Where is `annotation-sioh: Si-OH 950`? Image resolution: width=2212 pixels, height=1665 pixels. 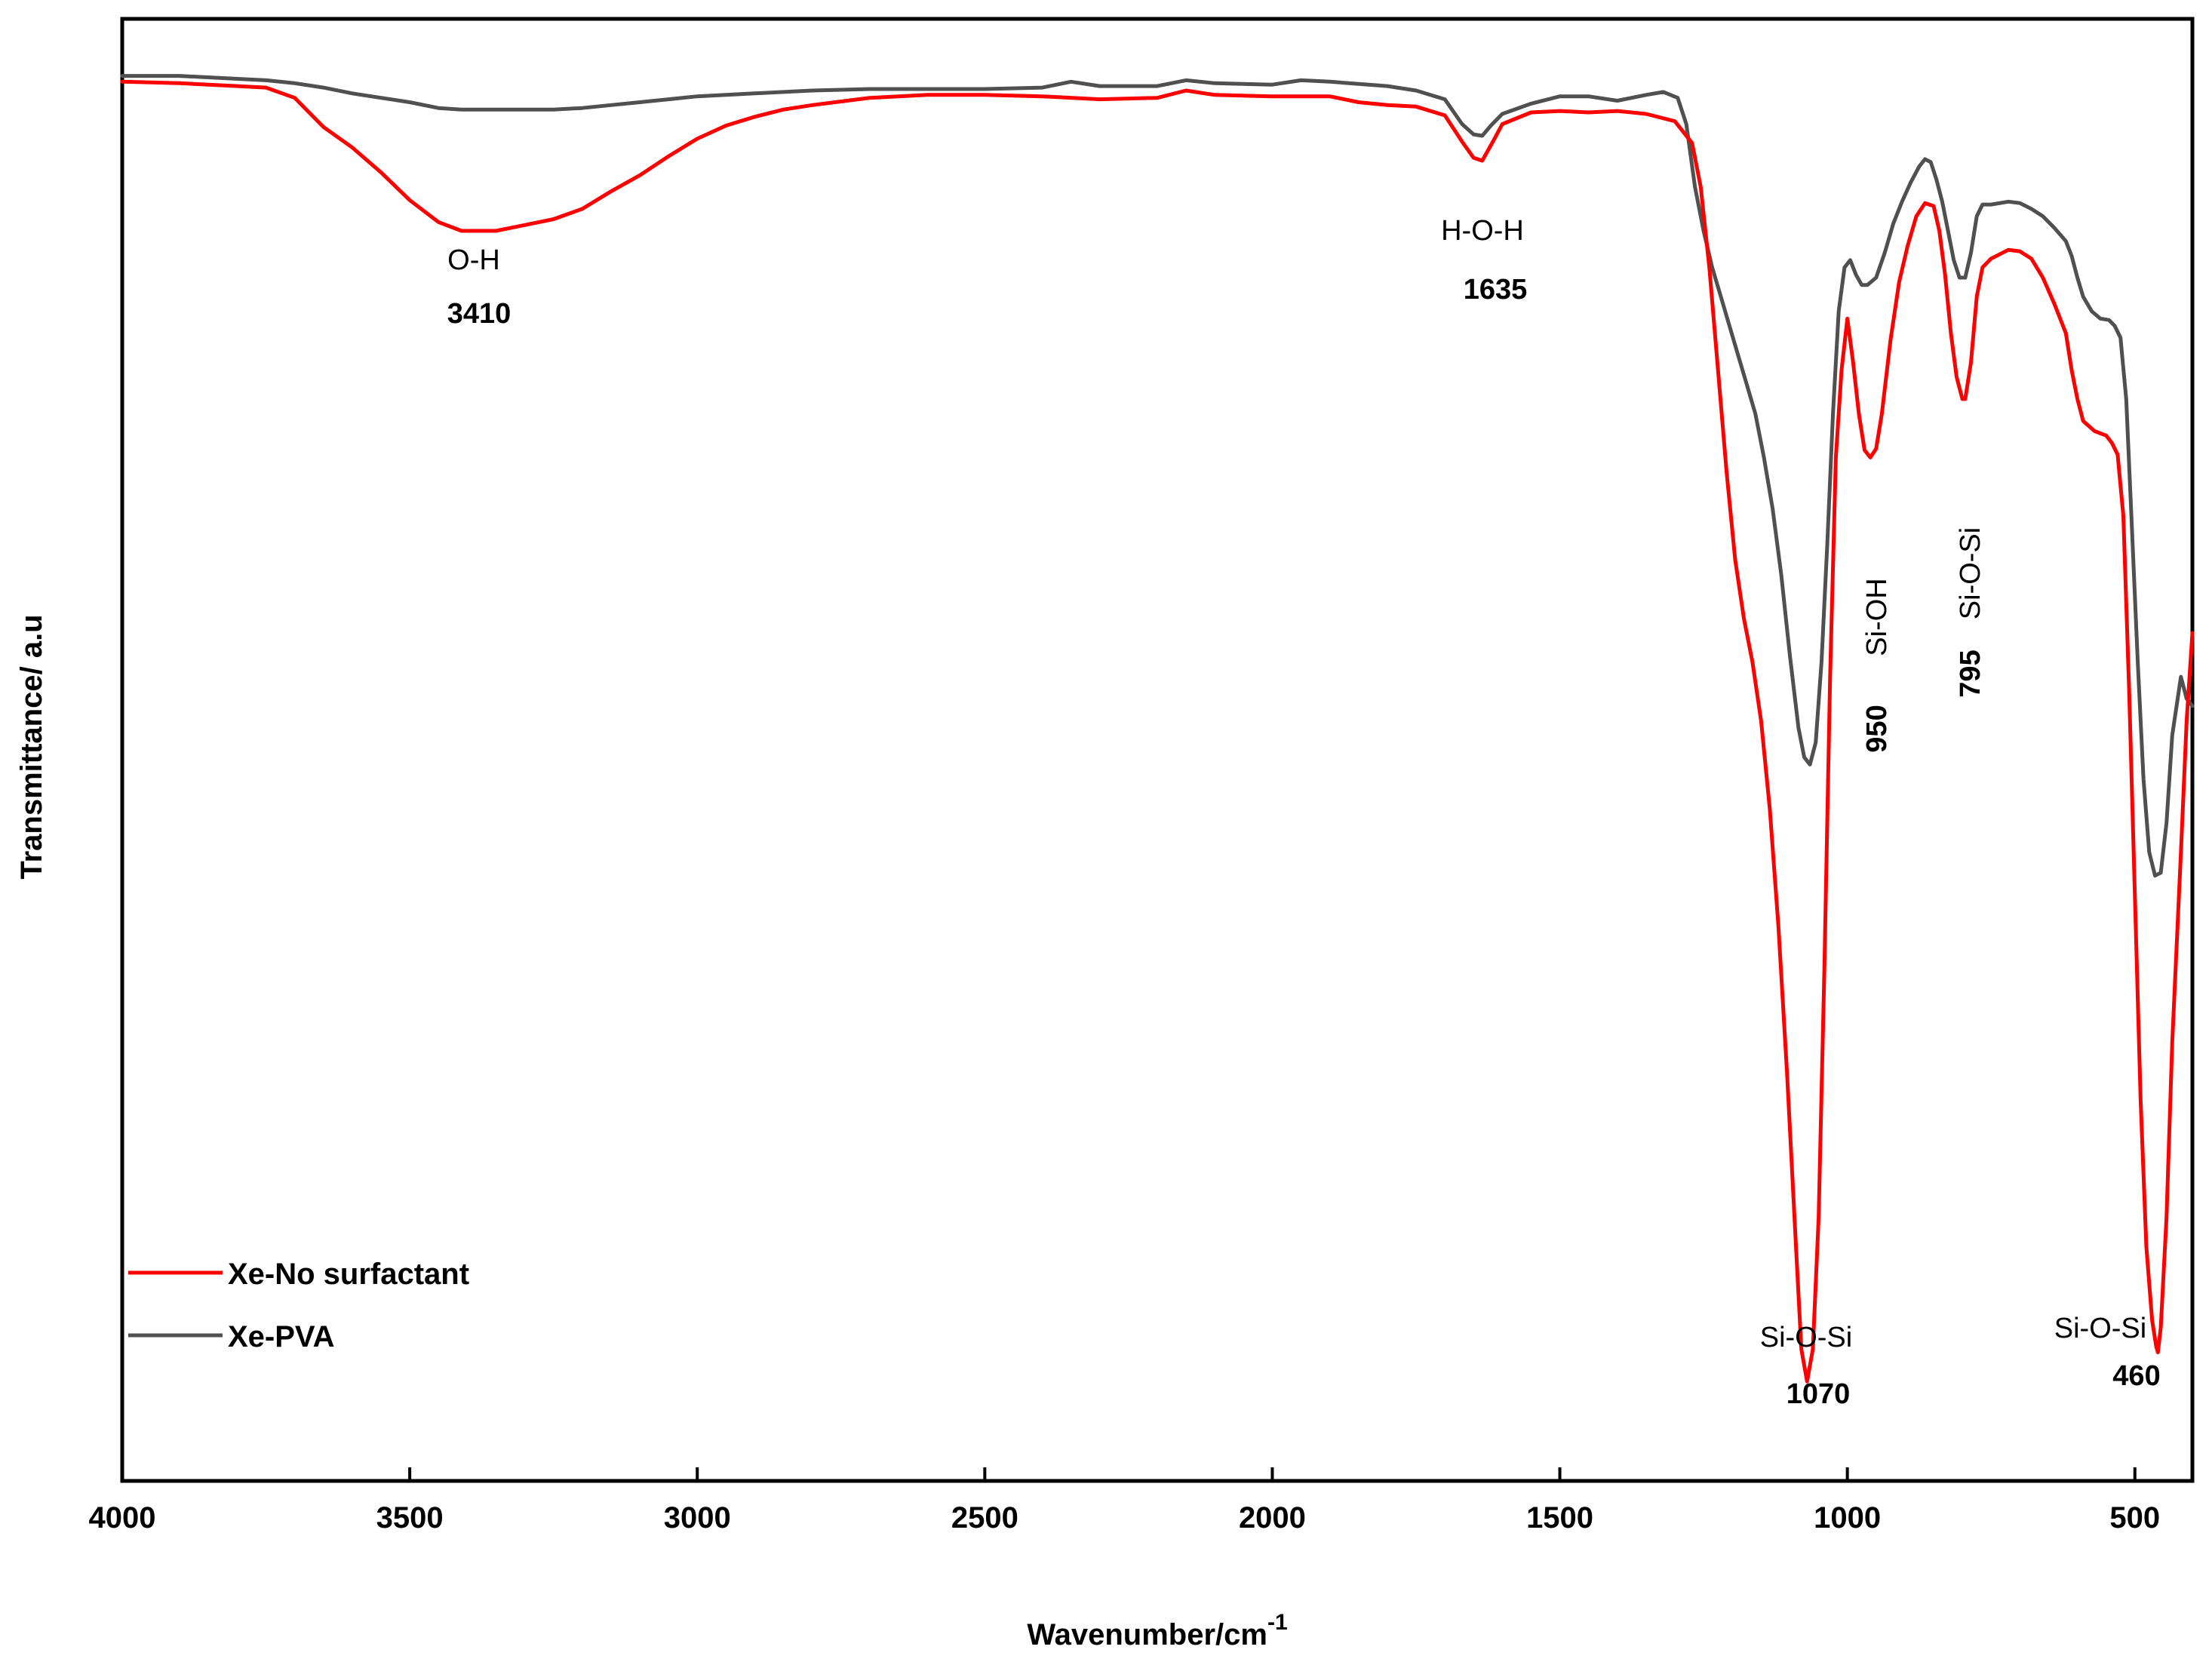
annotation-sioh: Si-OH 950 is located at coordinates (1877, 665).